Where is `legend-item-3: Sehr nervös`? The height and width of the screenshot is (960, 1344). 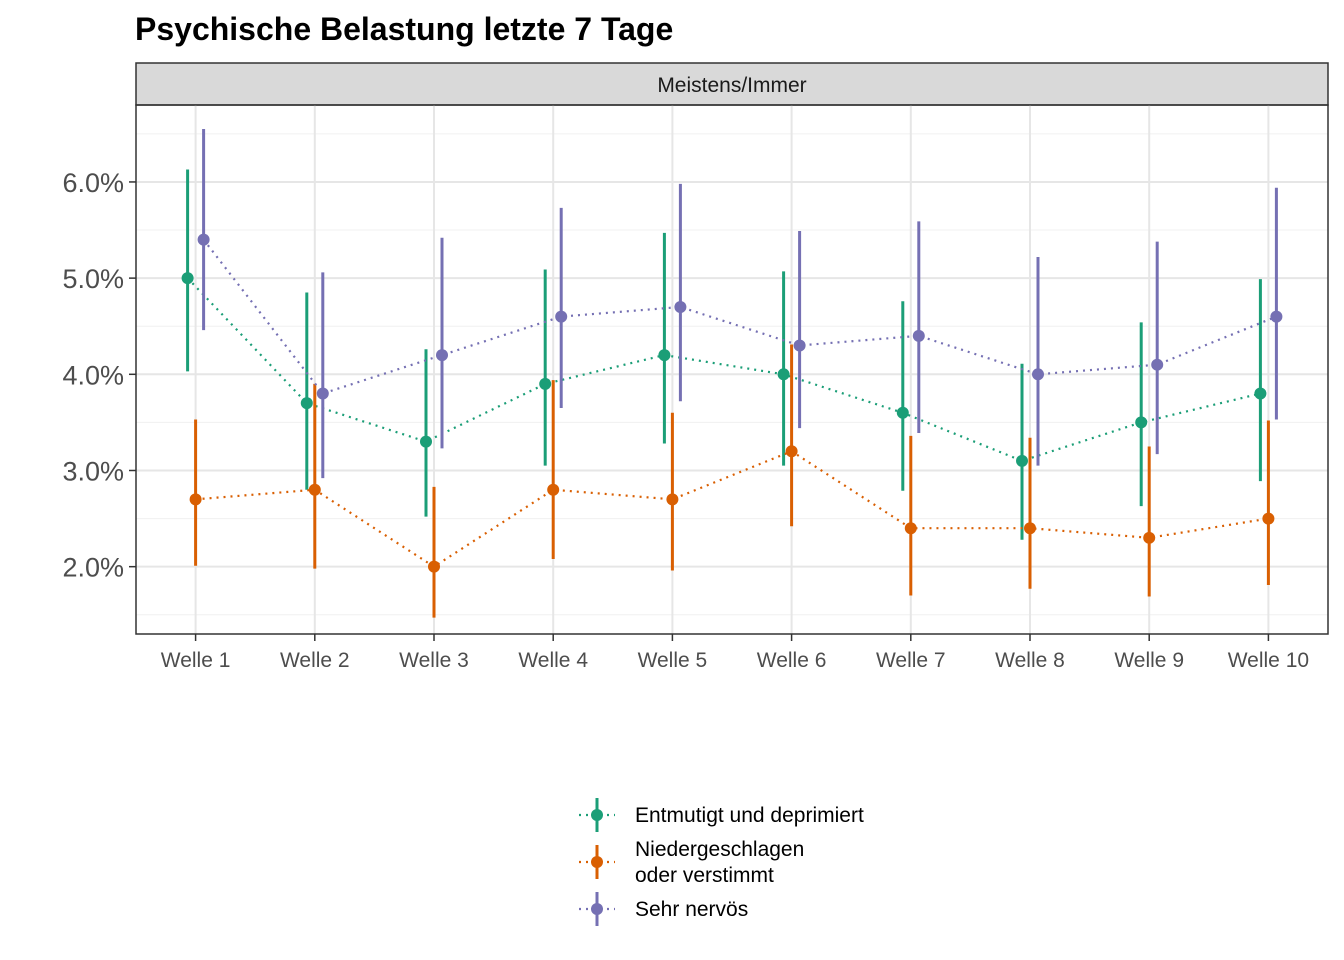 legend-item-3: Sehr nervös is located at coordinates (663, 909).